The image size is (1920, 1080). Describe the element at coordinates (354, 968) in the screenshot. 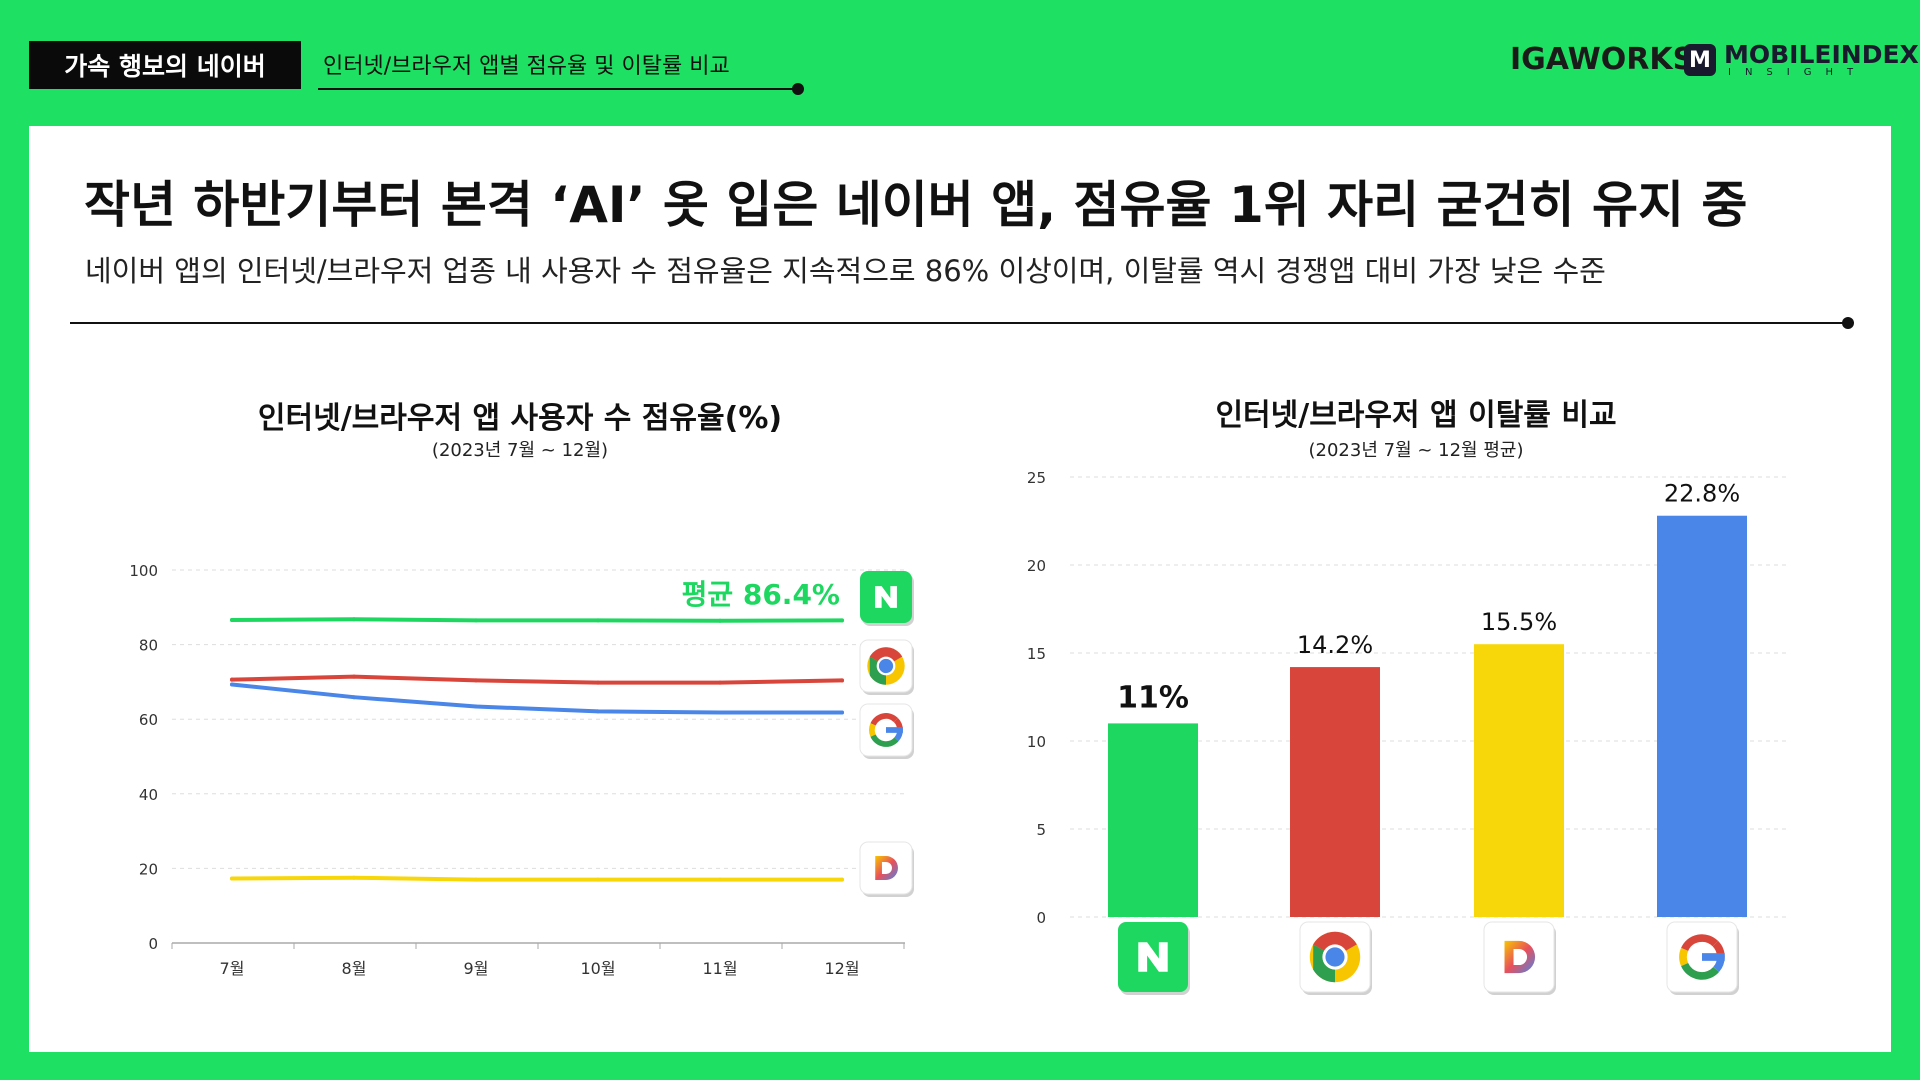

I see `x-tick-label: 8월` at that location.